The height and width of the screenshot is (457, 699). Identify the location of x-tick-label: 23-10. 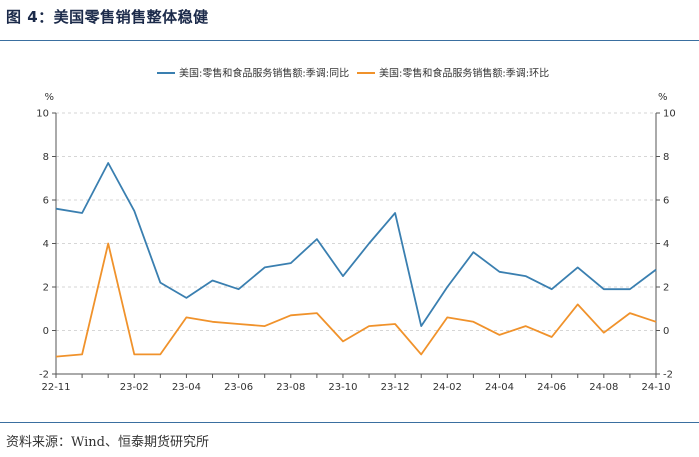
(342, 387).